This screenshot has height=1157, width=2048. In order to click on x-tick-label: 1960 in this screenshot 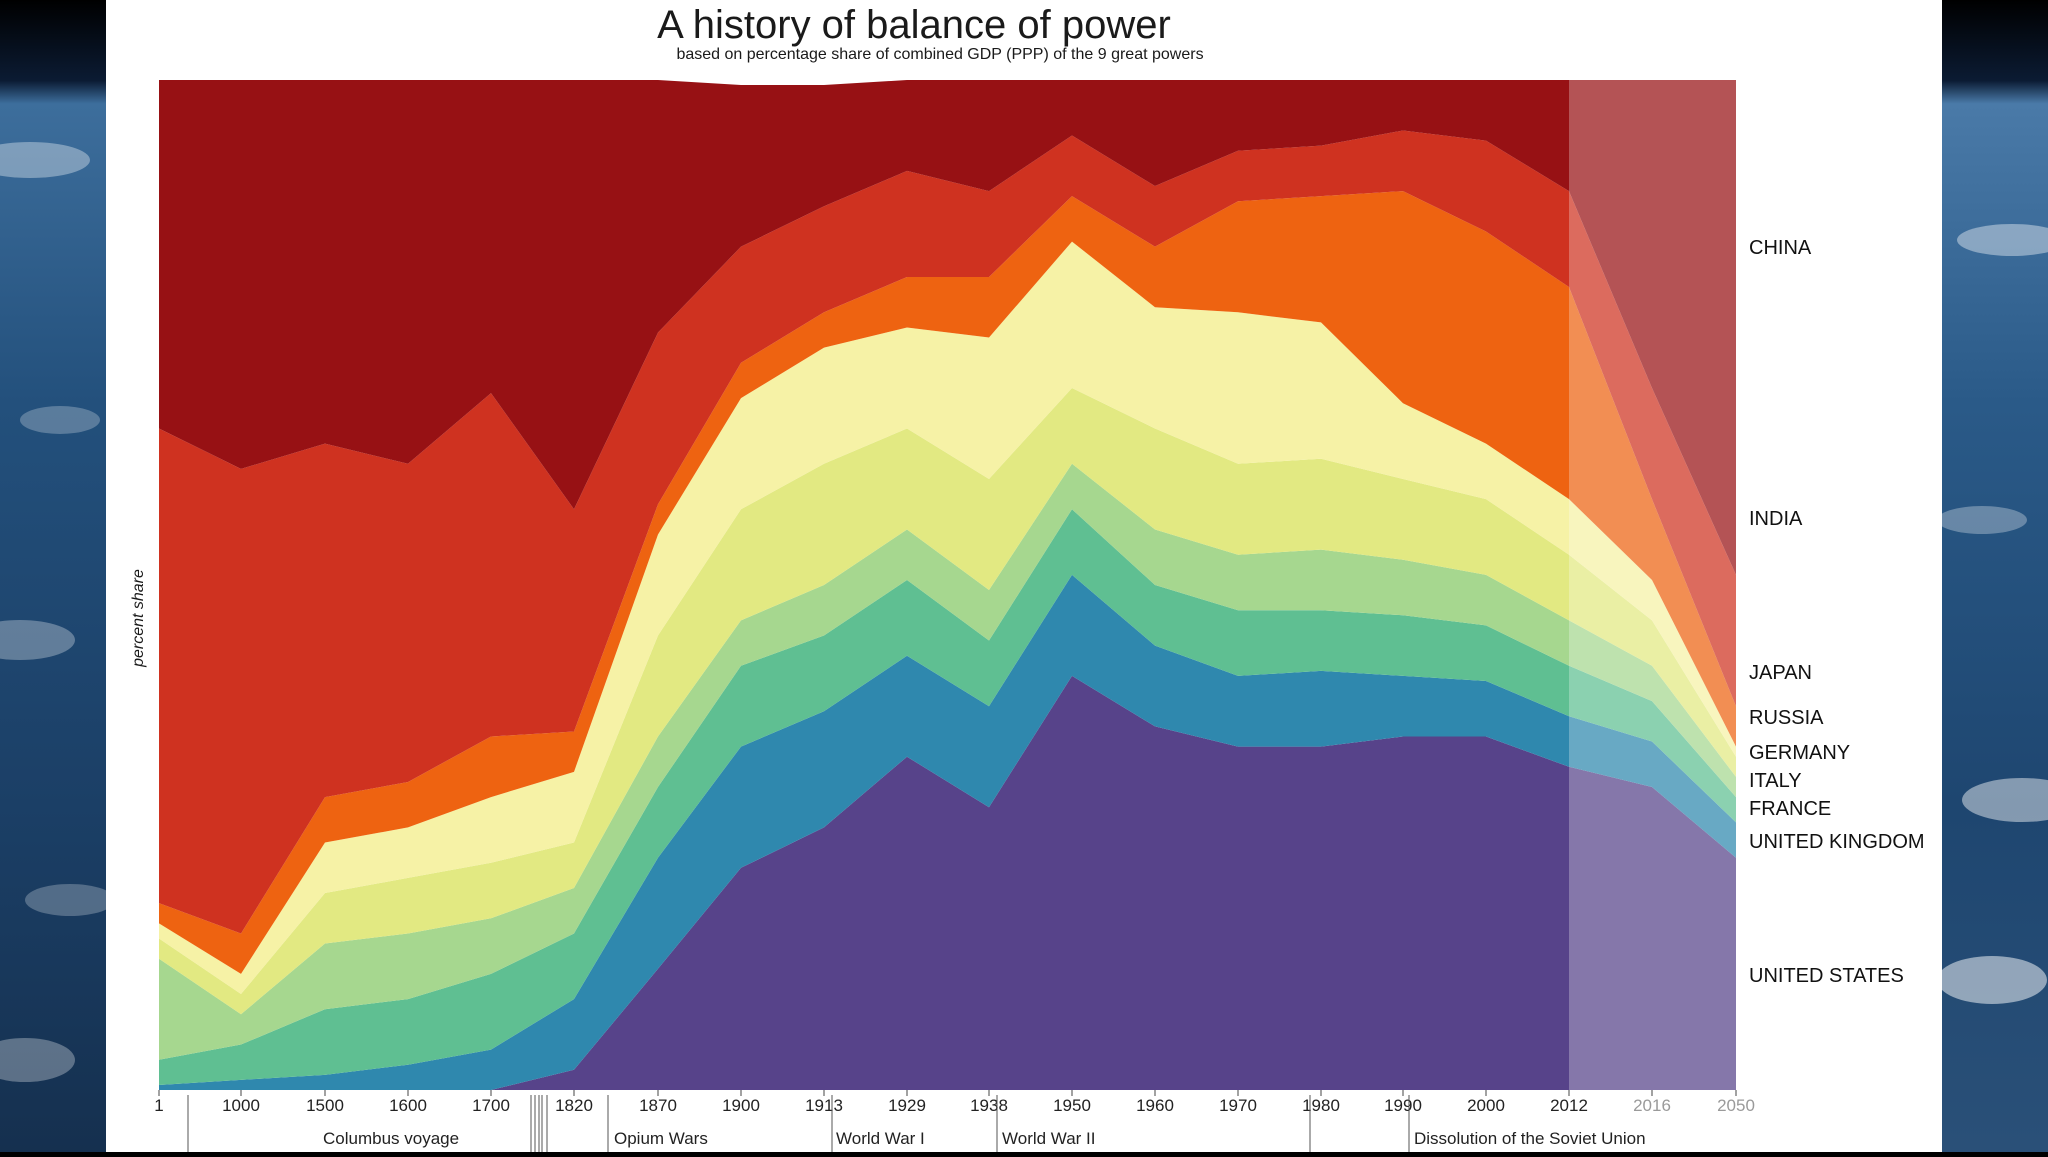, I will do `click(1155, 1105)`.